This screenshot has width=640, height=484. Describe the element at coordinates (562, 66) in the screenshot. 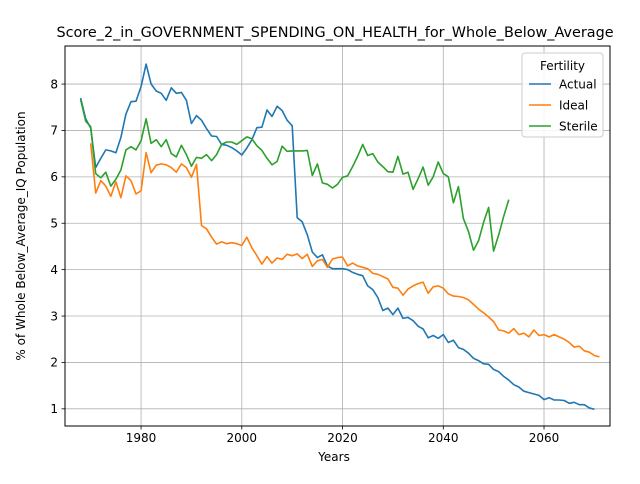

I see `legend-title: Fertility` at that location.